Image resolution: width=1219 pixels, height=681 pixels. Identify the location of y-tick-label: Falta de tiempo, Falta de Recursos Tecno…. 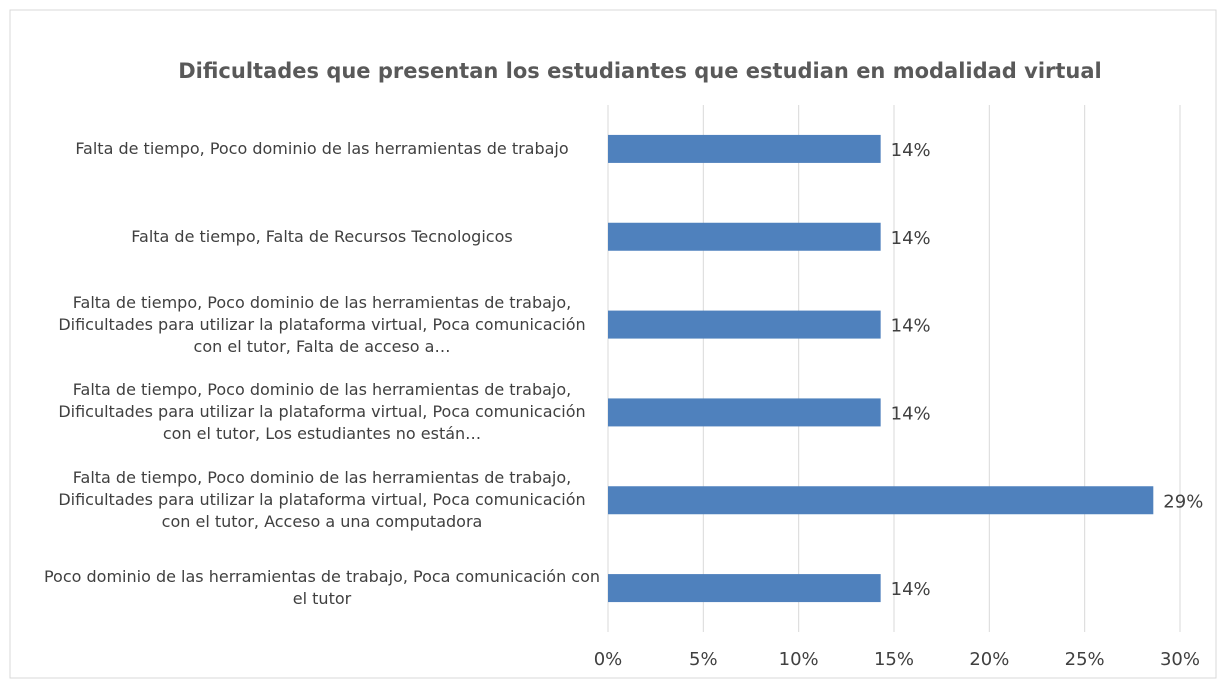
(322, 236).